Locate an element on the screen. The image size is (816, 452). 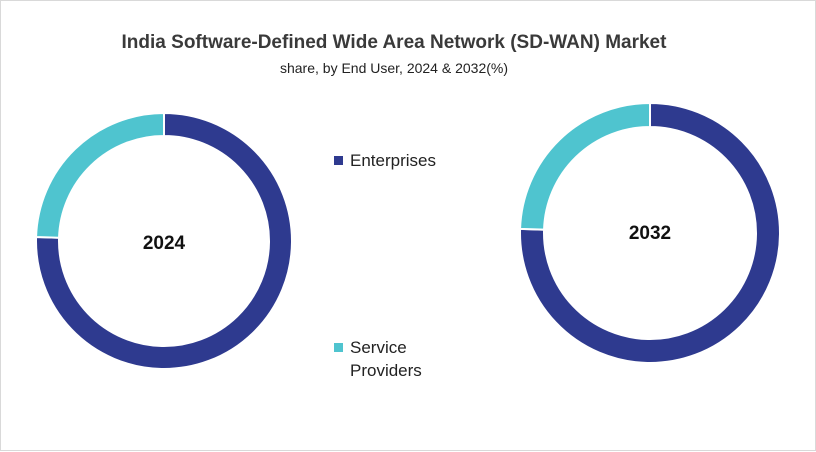
donut-2024-center-label: 2024 is located at coordinates (164, 243).